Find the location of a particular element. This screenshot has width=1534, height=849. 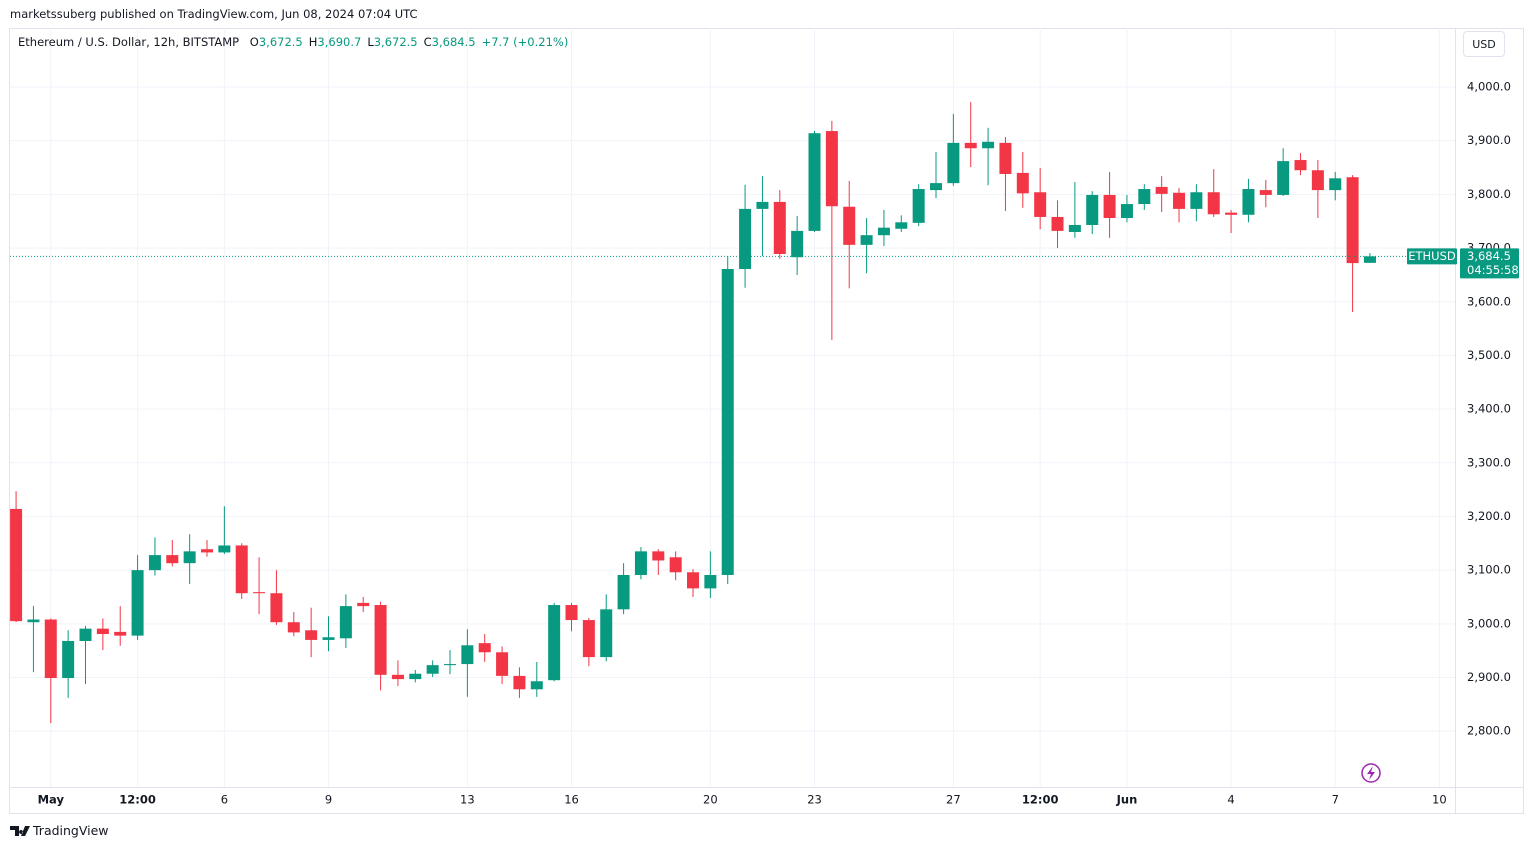

change: +7.7 (+0.21%) is located at coordinates (525, 42).